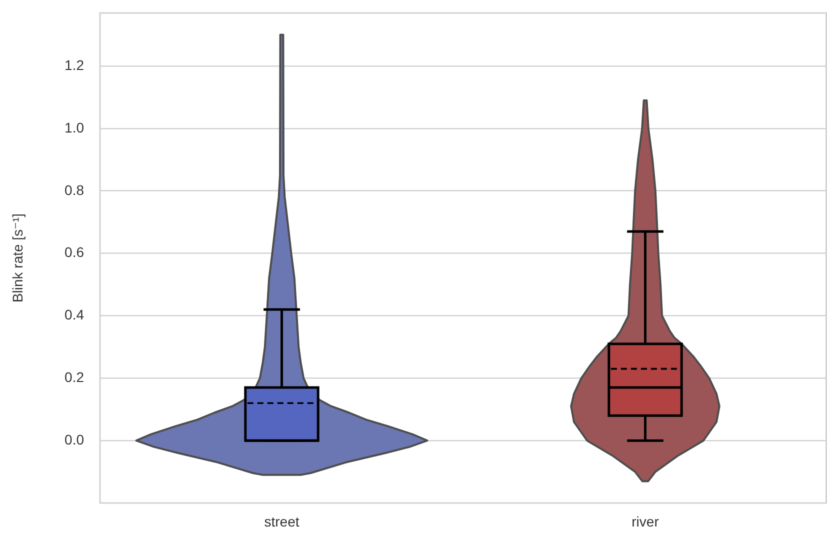 The width and height of the screenshot is (827, 538). Describe the element at coordinates (74, 127) in the screenshot. I see `y-tick-label: 1.0` at that location.